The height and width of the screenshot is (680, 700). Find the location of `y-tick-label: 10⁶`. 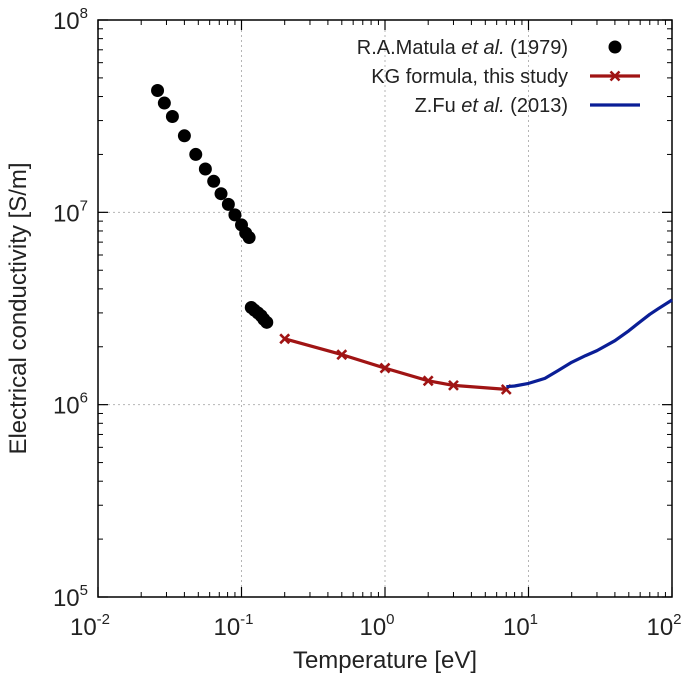

y-tick-label: 10⁶ is located at coordinates (70, 405).